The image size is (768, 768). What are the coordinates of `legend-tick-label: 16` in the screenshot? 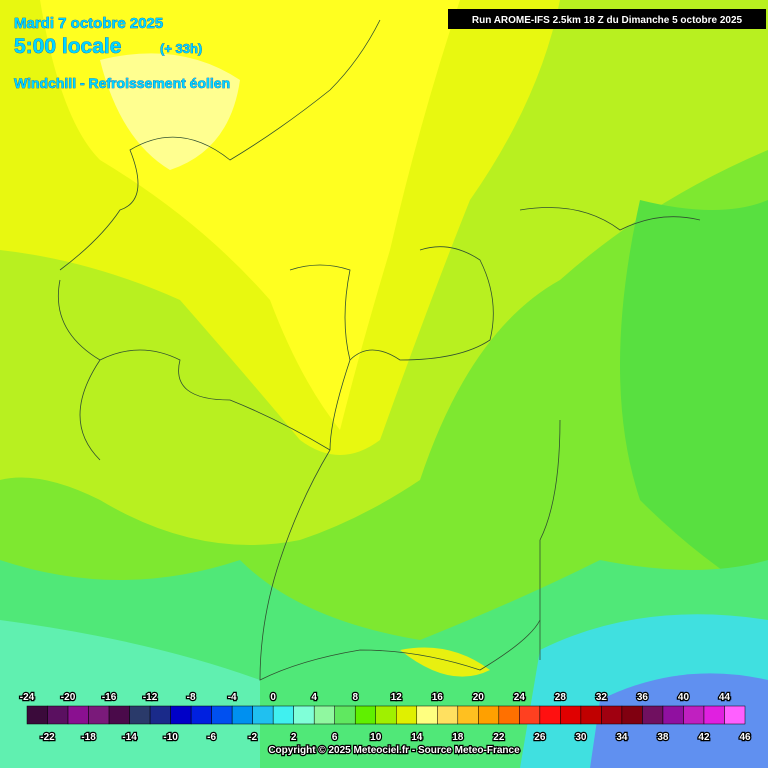 It's located at (438, 697).